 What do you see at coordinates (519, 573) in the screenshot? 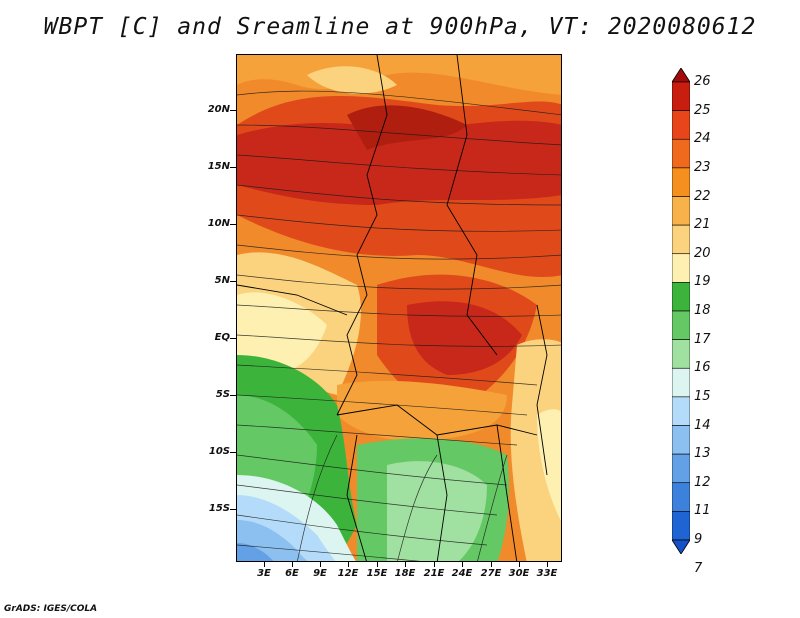
I see `lon-label-30e: 30E` at bounding box center [519, 573].